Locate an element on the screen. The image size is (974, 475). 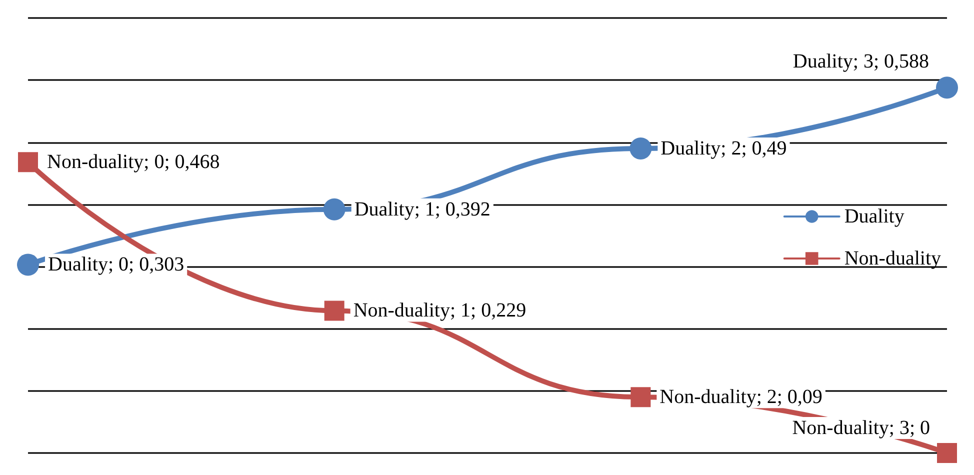
data-label: Duality; 3; 0,588 is located at coordinates (861, 61).